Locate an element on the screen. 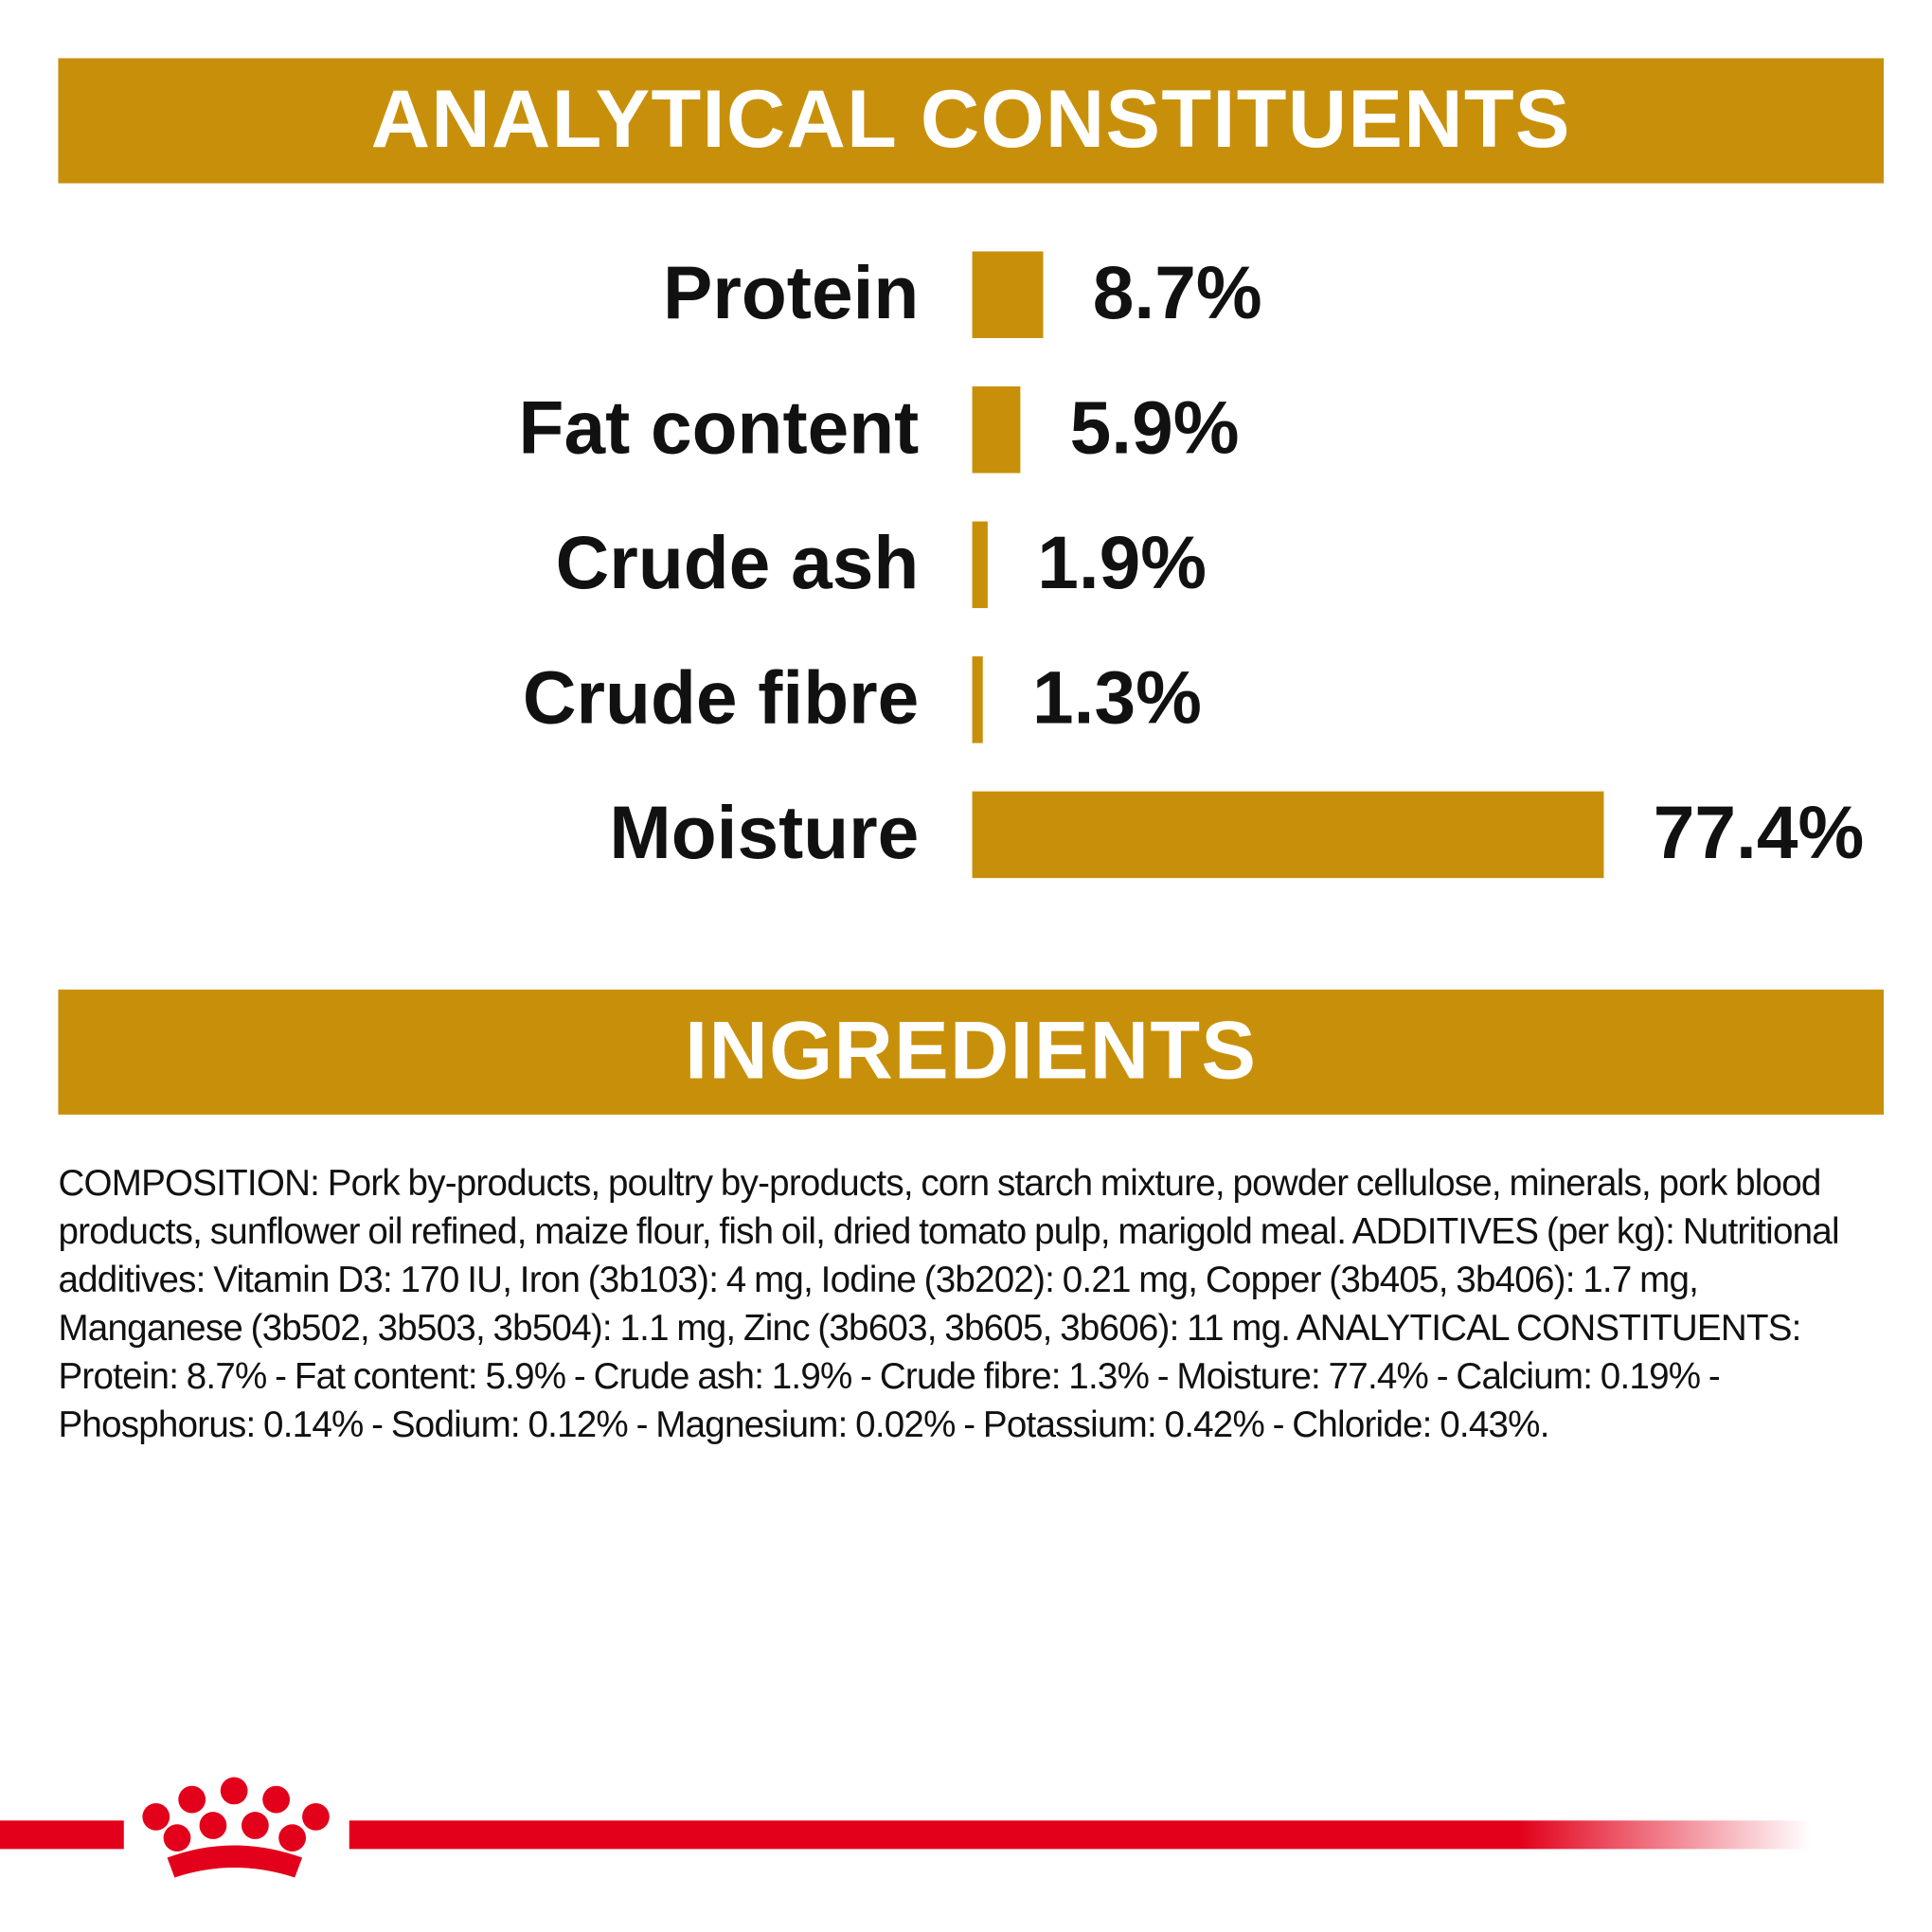 The height and width of the screenshot is (1932, 1932). category-label: Moisture is located at coordinates (764, 832).